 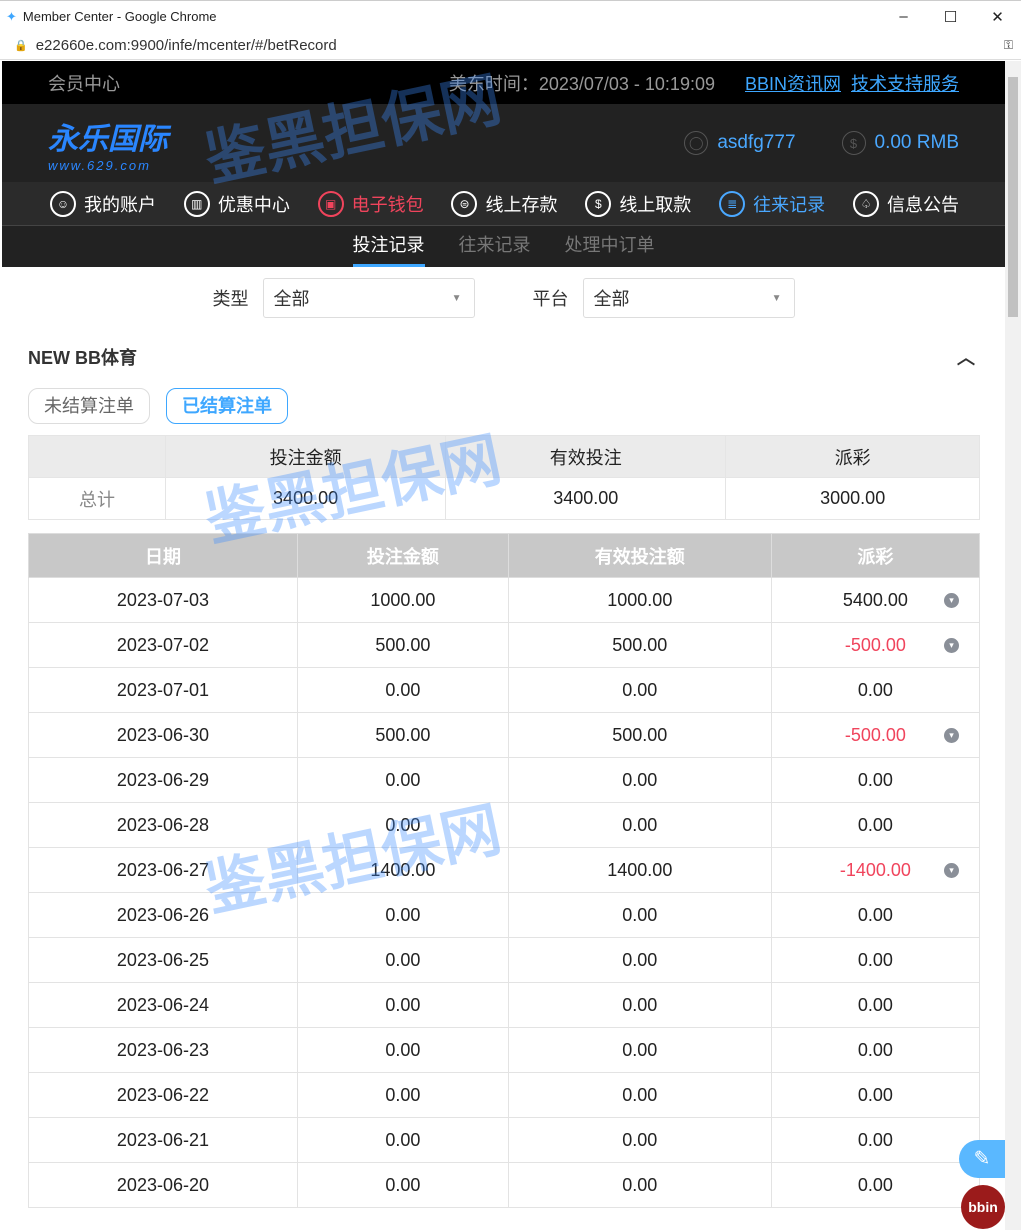 I want to click on nav-wallet: ▣ 电子钱包, so click(x=370, y=203).